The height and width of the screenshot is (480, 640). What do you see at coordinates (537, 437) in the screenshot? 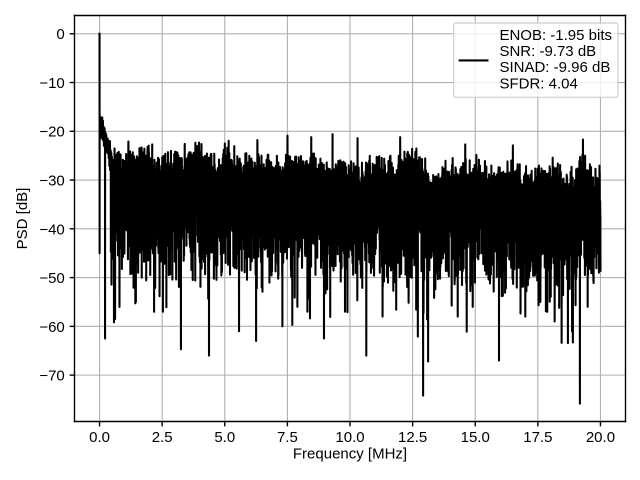
I see `svg-text: 17.5` at bounding box center [537, 437].